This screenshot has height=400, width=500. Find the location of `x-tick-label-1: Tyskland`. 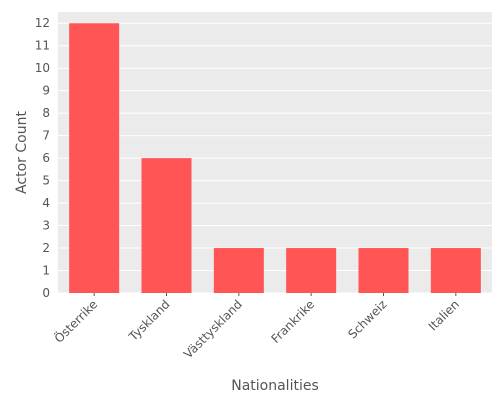

x-tick-label-1: Tyskland is located at coordinates (148, 320).